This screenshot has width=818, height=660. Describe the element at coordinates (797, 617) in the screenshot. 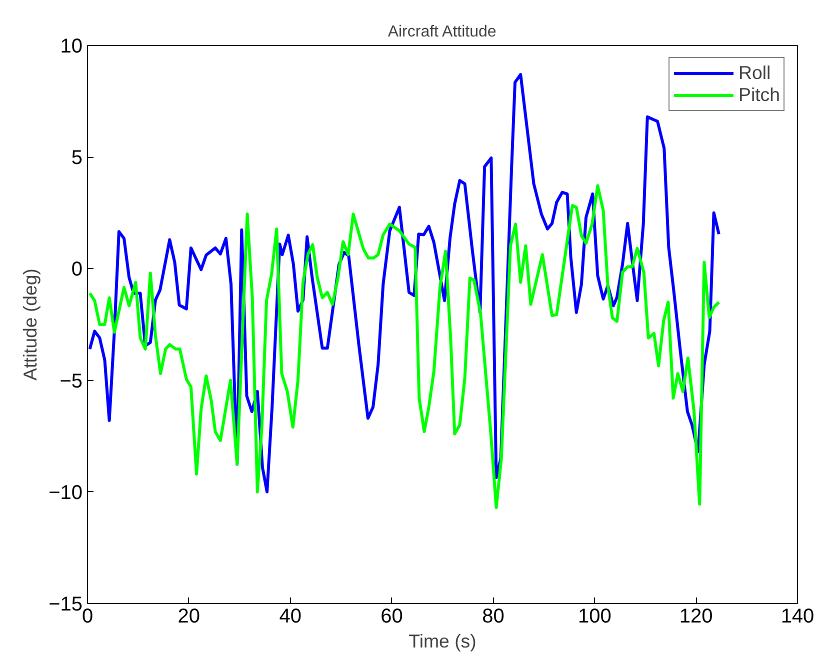

I see `x-tick-label: 140` at that location.